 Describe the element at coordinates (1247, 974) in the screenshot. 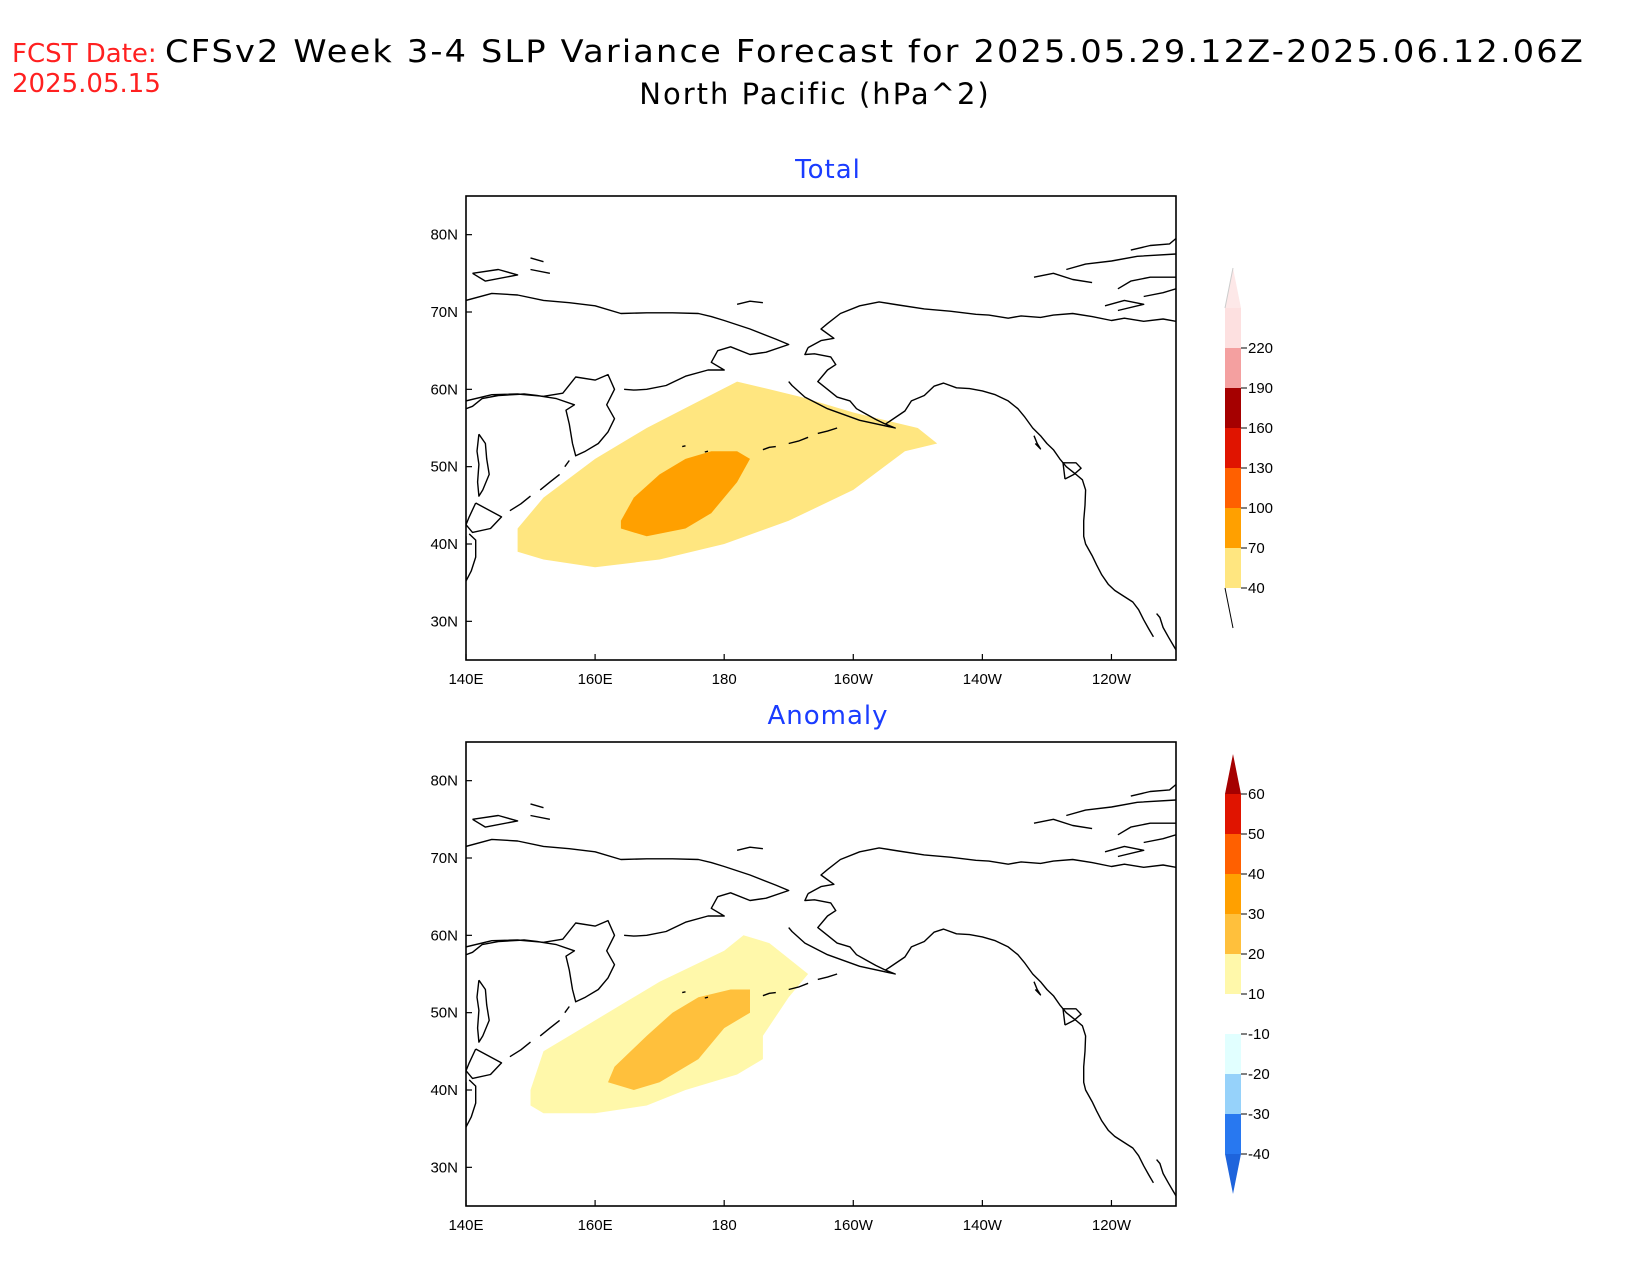

I see `colorbar-anomaly: -40 -30 -20 -10 10 20 30 40 50 60` at that location.